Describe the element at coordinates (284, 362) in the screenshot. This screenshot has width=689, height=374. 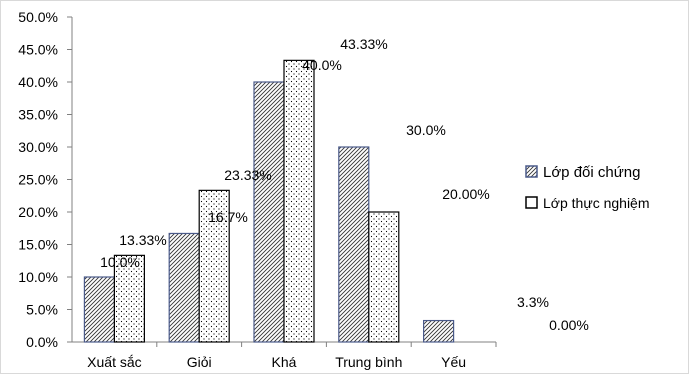
I see `x-tick-label: Khá` at that location.